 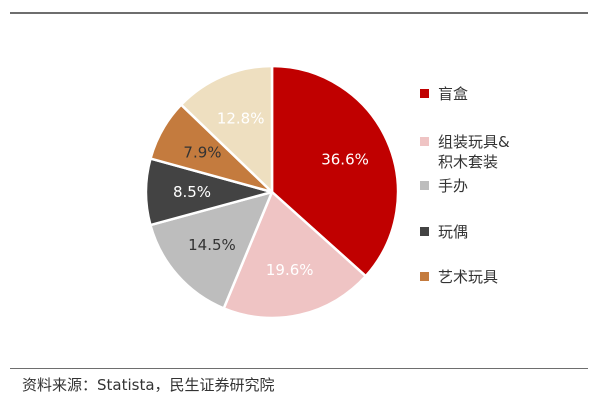 What do you see at coordinates (212, 245) in the screenshot?
I see `pie-label-figures: 14.5%` at bounding box center [212, 245].